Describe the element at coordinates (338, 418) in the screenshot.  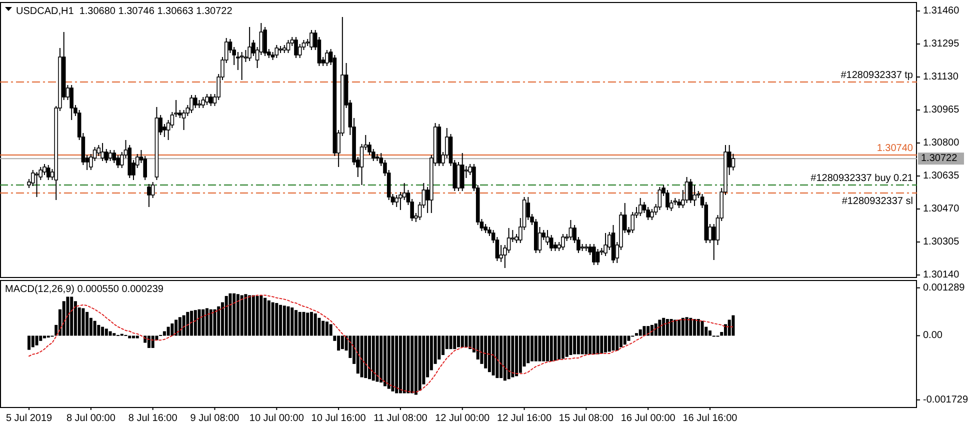
I see `x-tick-label: 10 Jul 16:00` at that location.